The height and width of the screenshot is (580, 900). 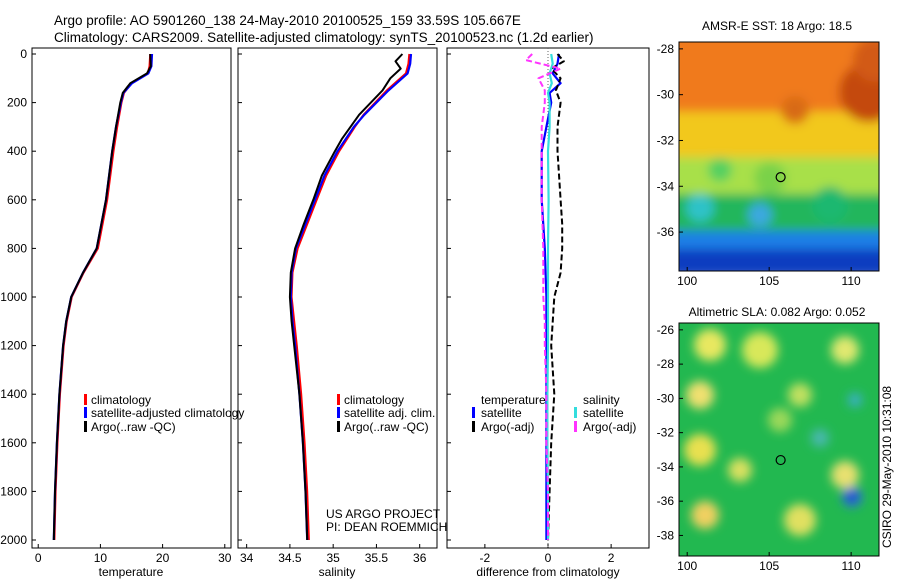 What do you see at coordinates (23, 54) in the screenshot?
I see `y-tick-label: 0` at bounding box center [23, 54].